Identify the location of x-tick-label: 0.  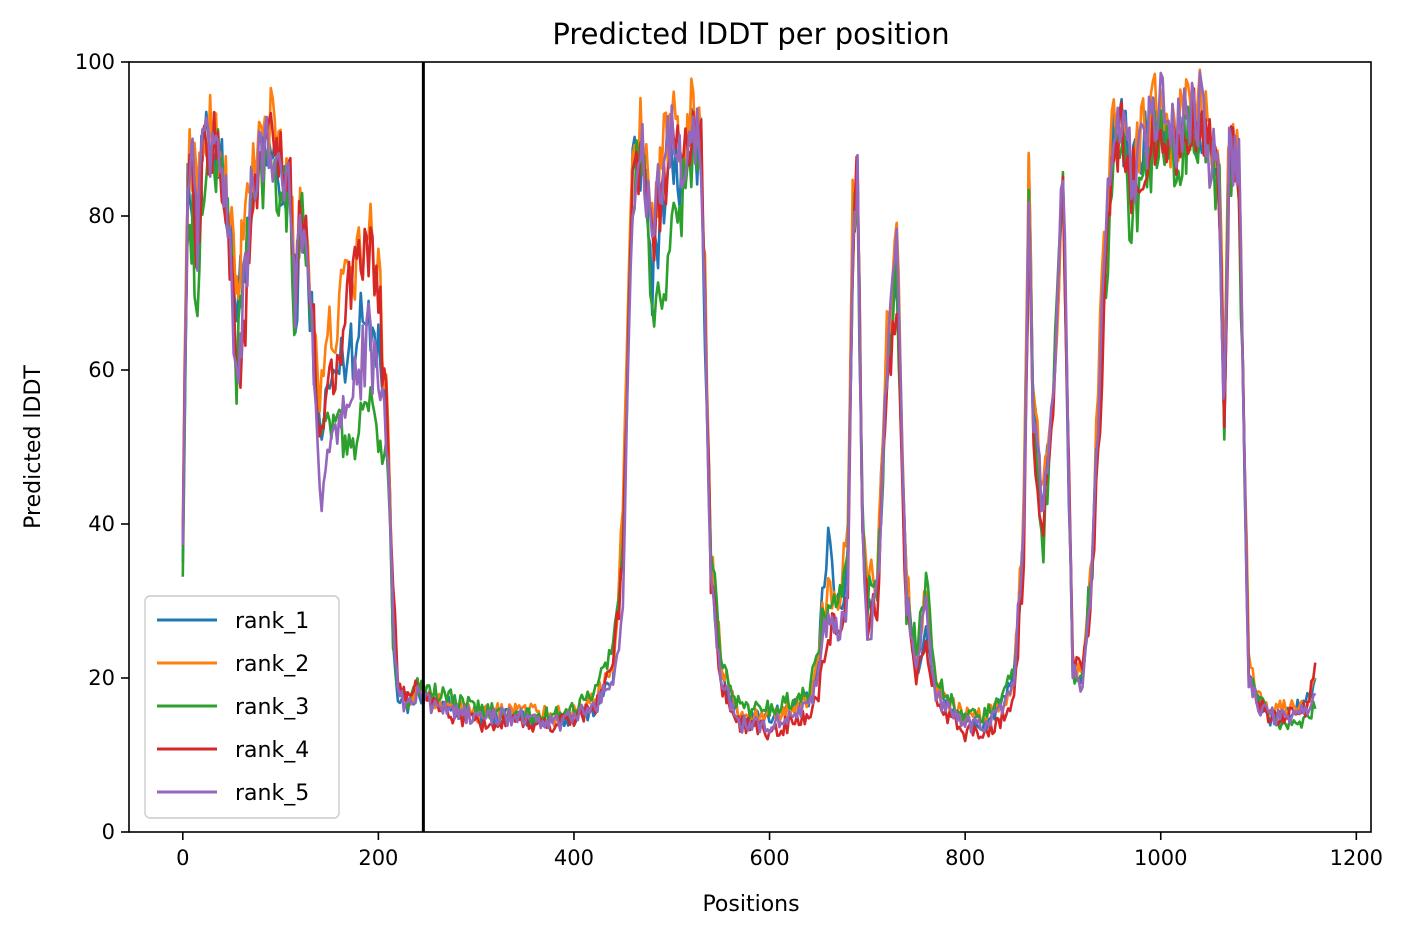
(182, 858).